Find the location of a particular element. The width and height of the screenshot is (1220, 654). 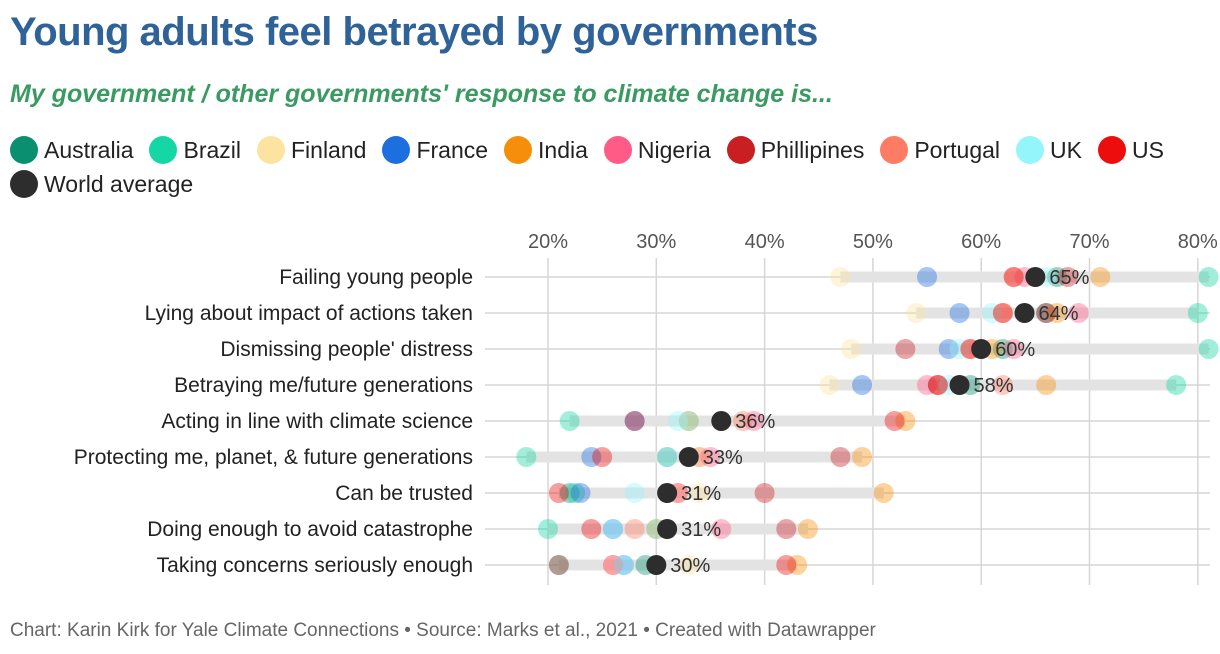

category-label: Doing enough to avoid catastrophe is located at coordinates (310, 529).